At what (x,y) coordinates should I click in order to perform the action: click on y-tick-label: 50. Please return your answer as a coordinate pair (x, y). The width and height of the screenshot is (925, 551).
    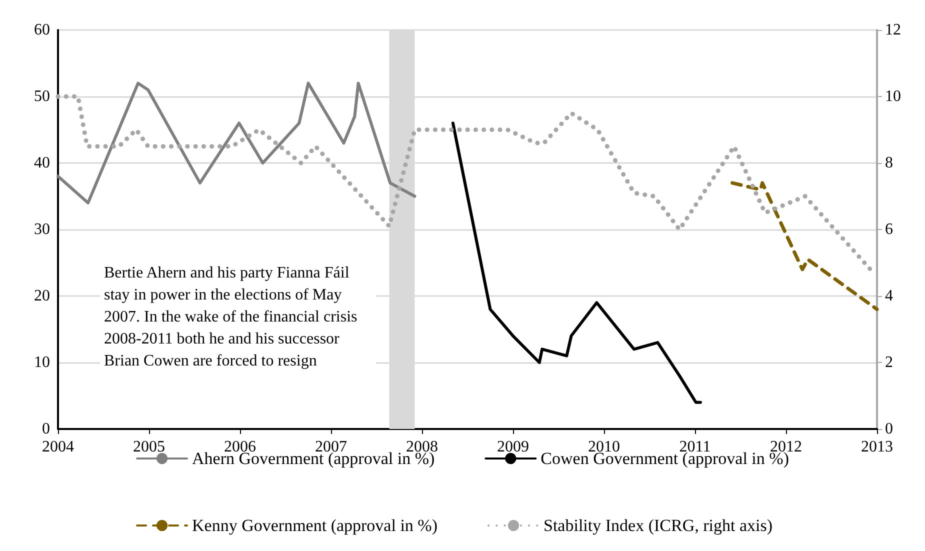
    Looking at the image, I should click on (42, 96).